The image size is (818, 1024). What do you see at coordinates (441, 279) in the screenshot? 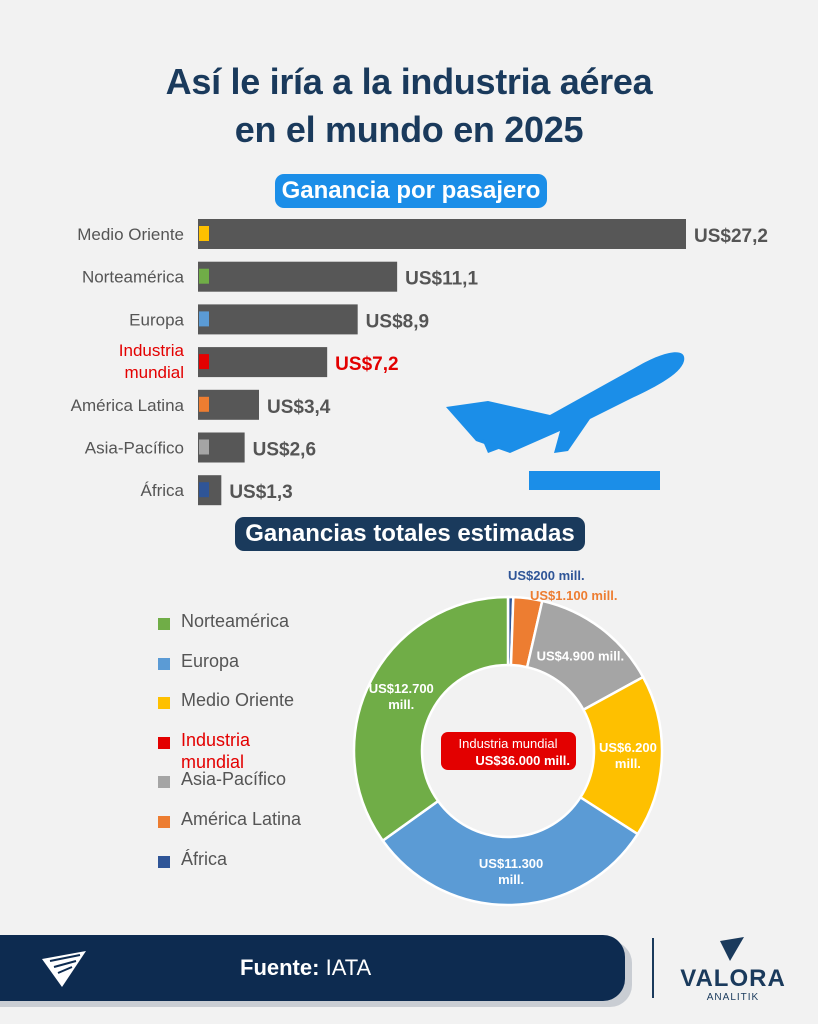
I see `bar-value-label: US$11,1` at bounding box center [441, 279].